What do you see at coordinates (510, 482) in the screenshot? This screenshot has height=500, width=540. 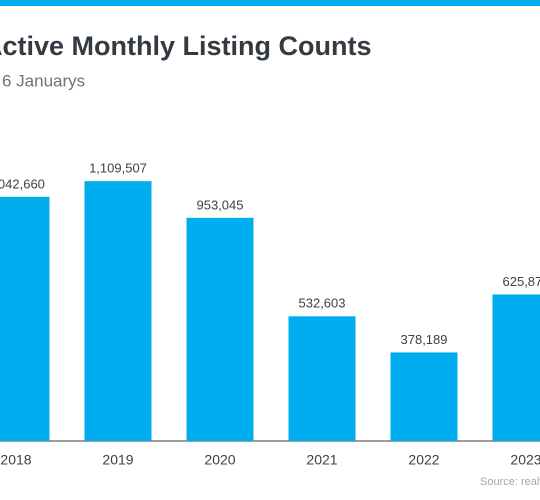 I see `source: Source: realtor.com` at bounding box center [510, 482].